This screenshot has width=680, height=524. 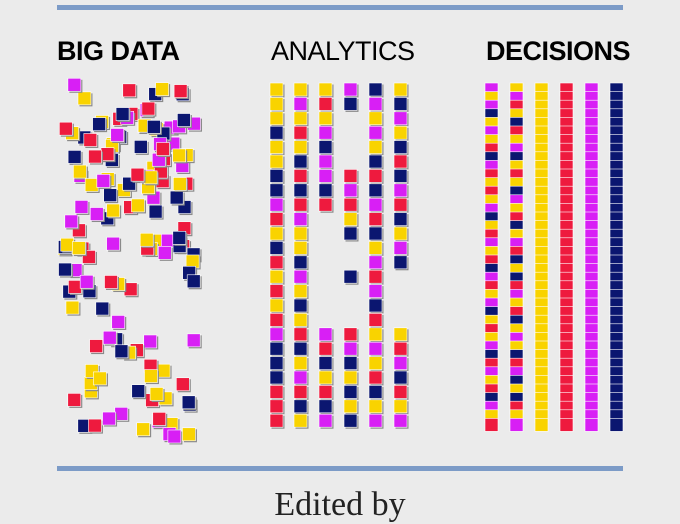 What do you see at coordinates (340, 504) in the screenshot?
I see `footer-caption: Edited by` at bounding box center [340, 504].